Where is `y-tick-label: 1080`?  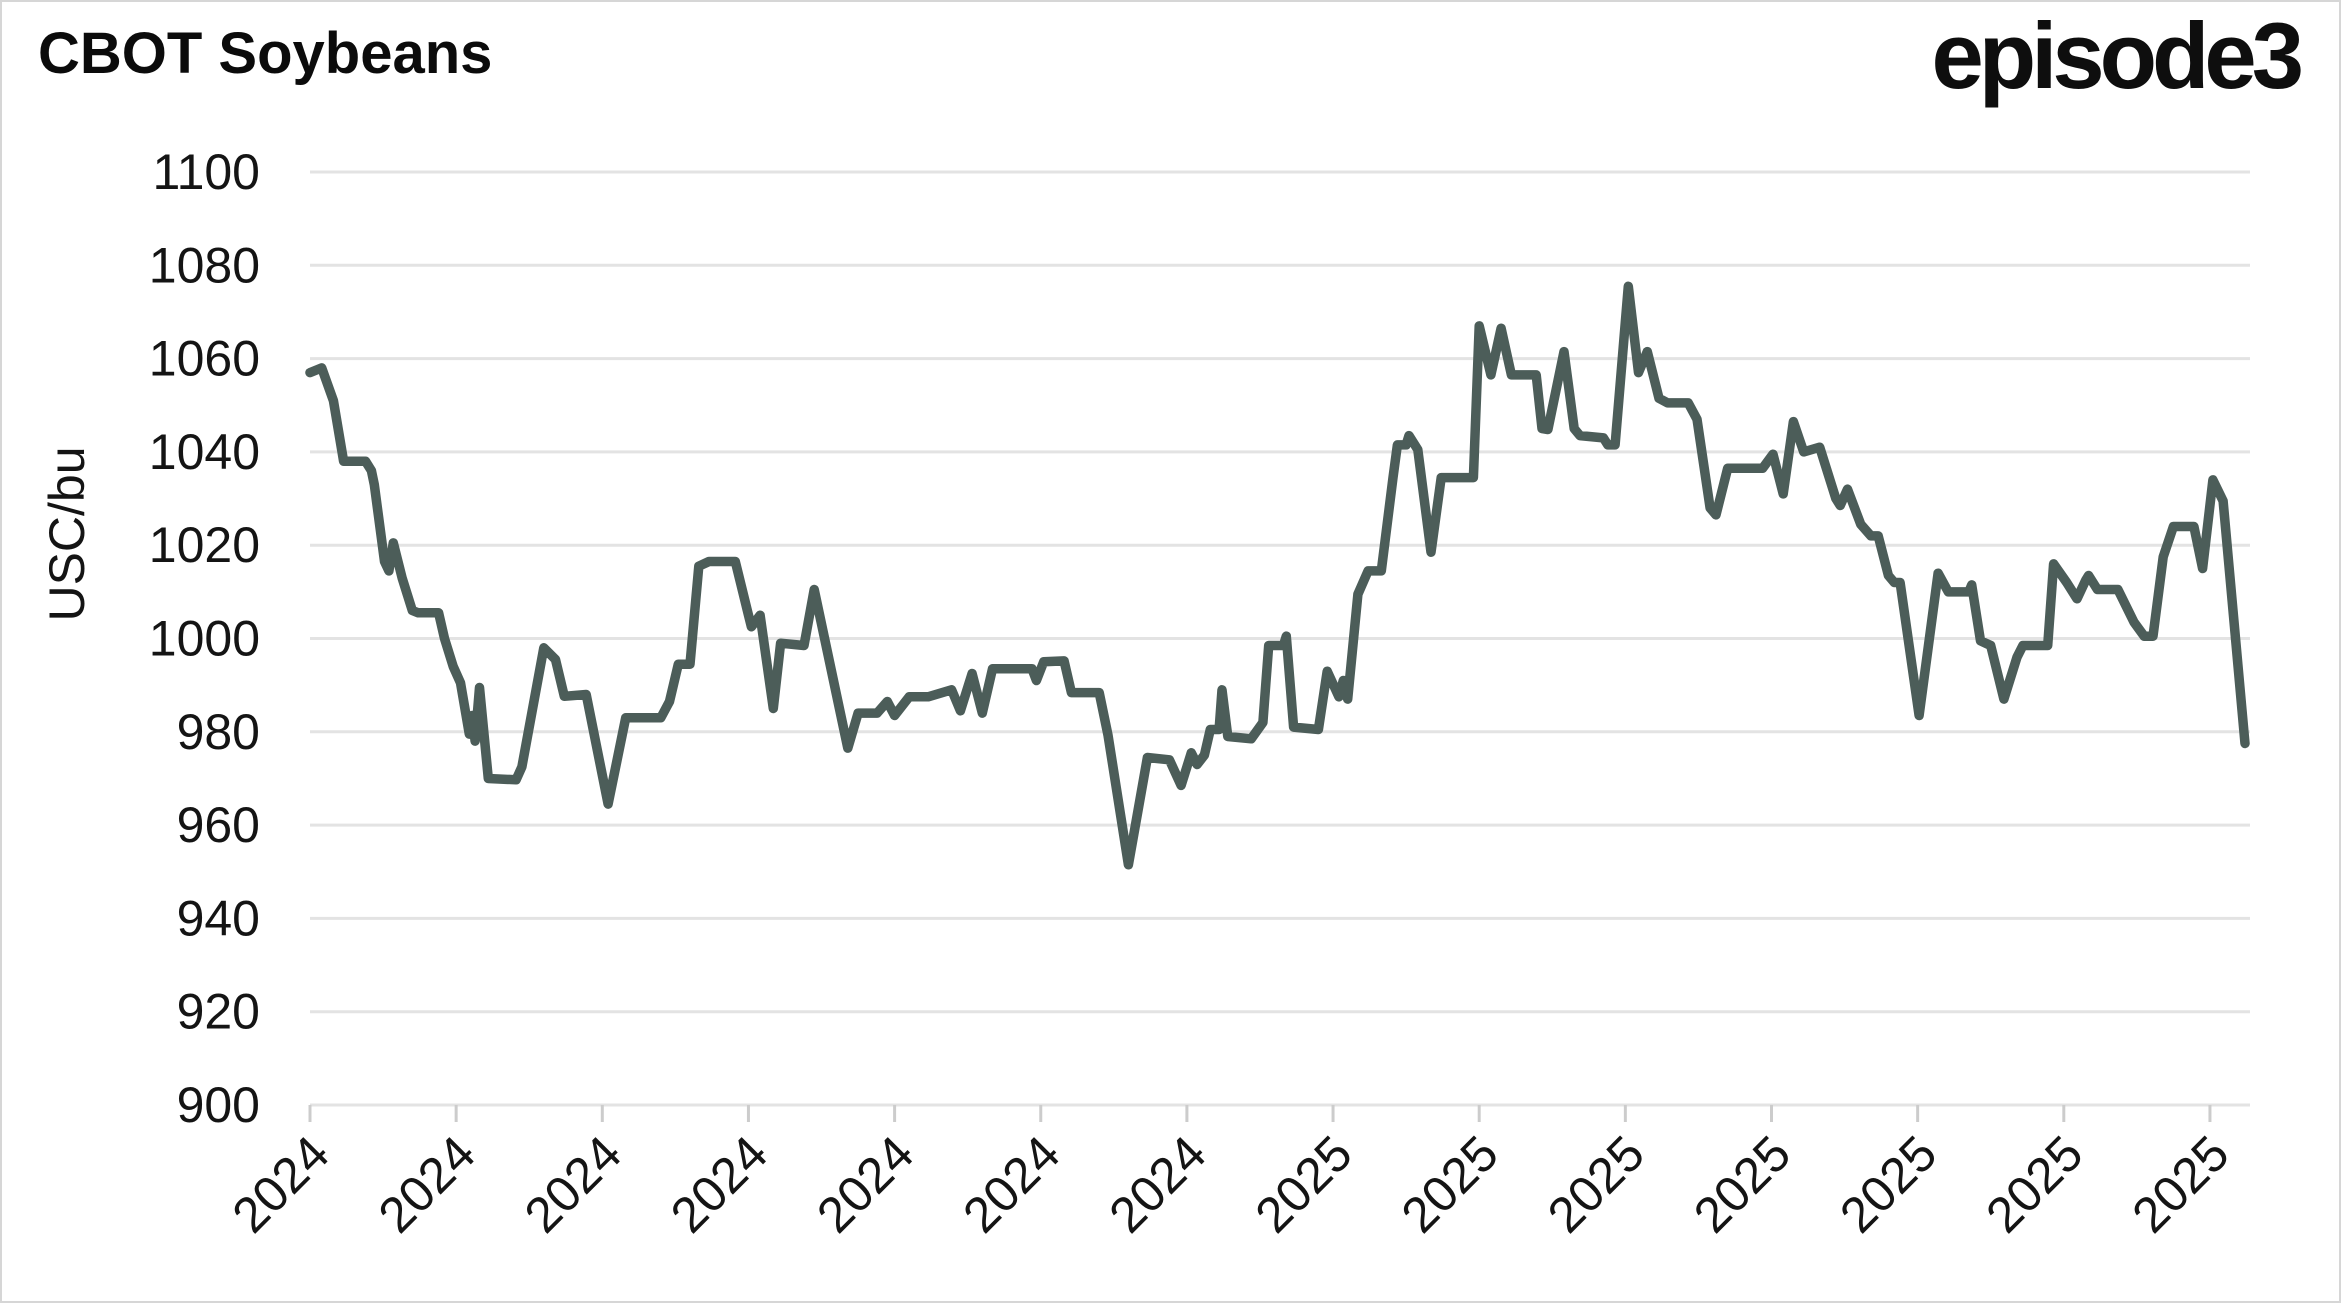 y-tick-label: 1080 is located at coordinates (204, 265).